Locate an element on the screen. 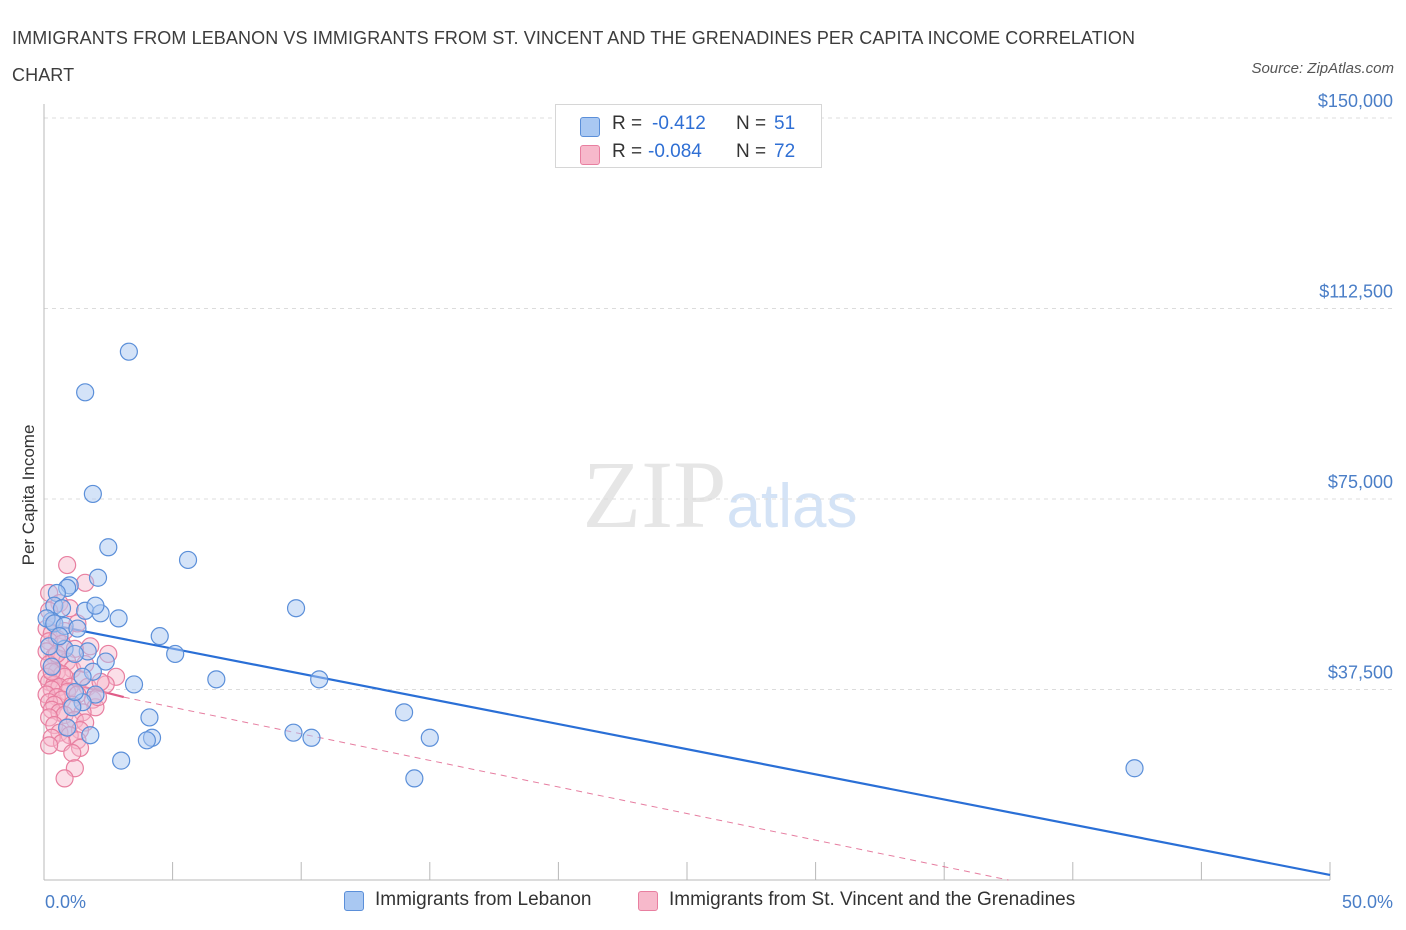  y-tick-label: $150,000 is located at coordinates (1355, 101).